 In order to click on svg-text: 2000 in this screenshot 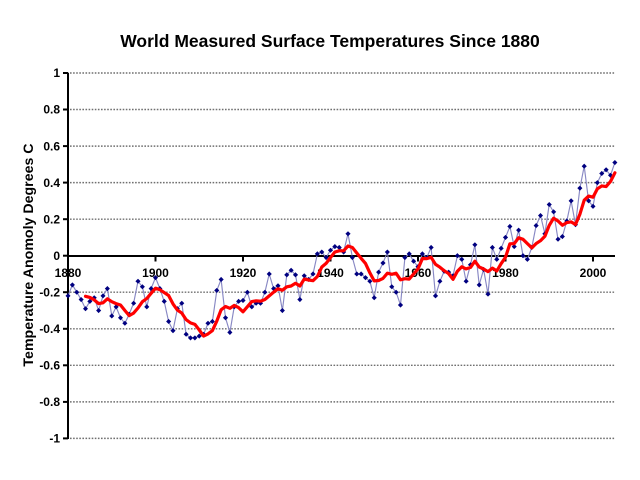, I will do `click(593, 273)`.